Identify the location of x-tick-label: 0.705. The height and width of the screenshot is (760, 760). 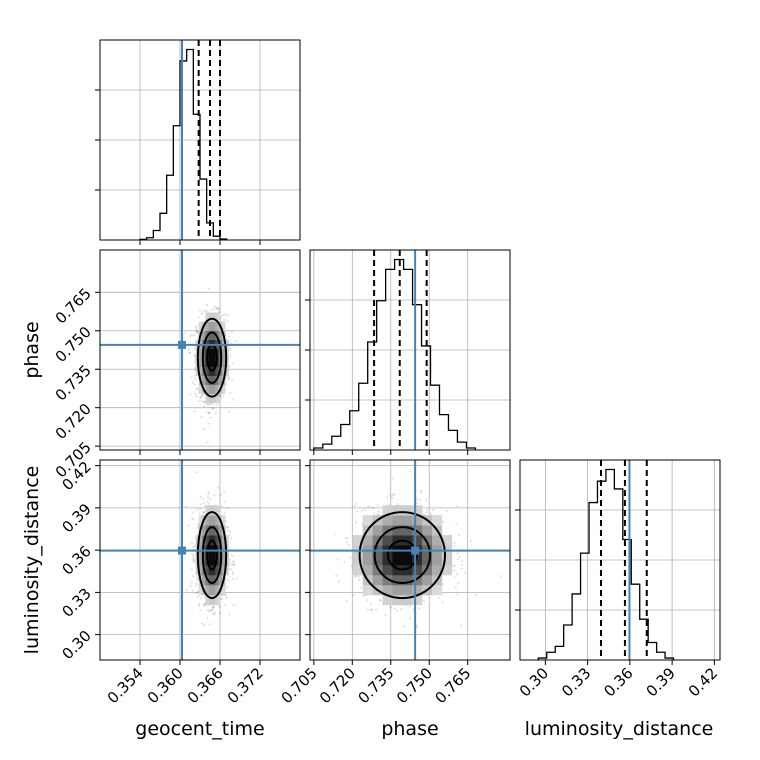
(299, 685).